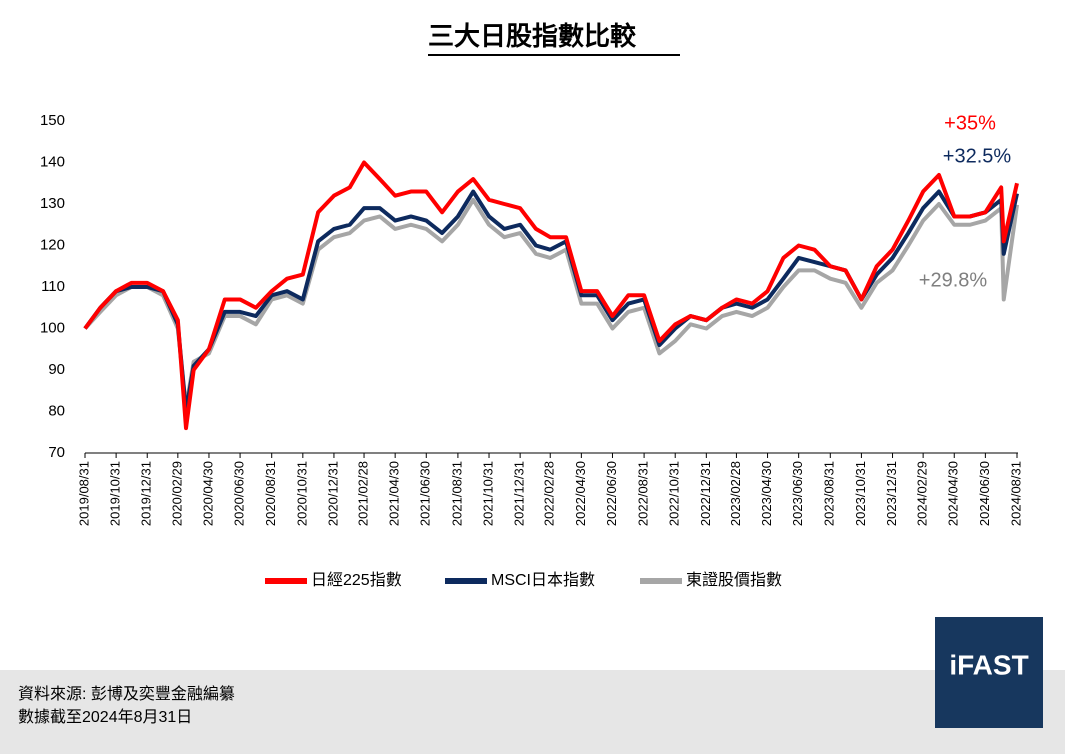 The height and width of the screenshot is (754, 1065). Describe the element at coordinates (543, 580) in the screenshot. I see `legend-label: MSCI日本指數` at that location.